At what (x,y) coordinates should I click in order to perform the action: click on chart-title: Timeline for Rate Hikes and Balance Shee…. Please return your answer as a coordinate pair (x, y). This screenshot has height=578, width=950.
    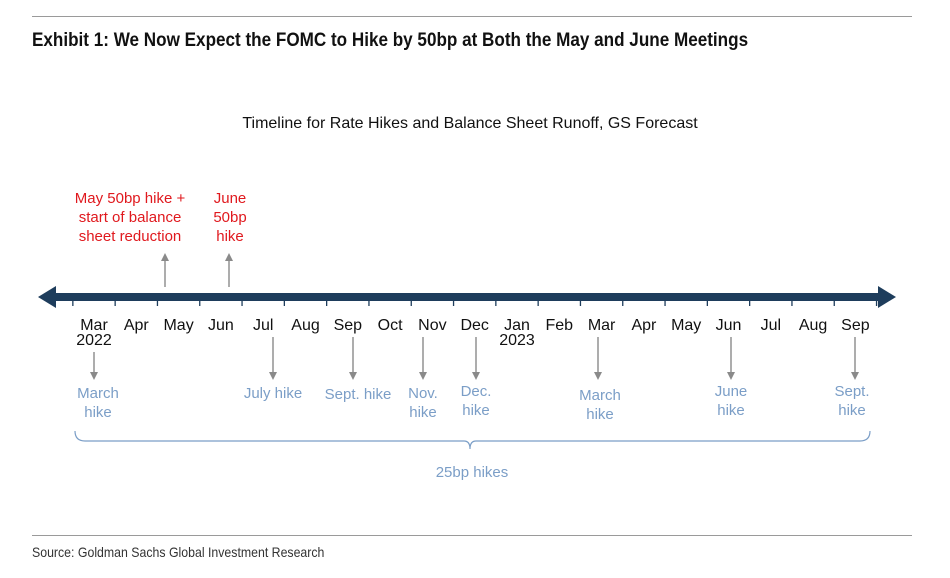
    Looking at the image, I should click on (470, 123).